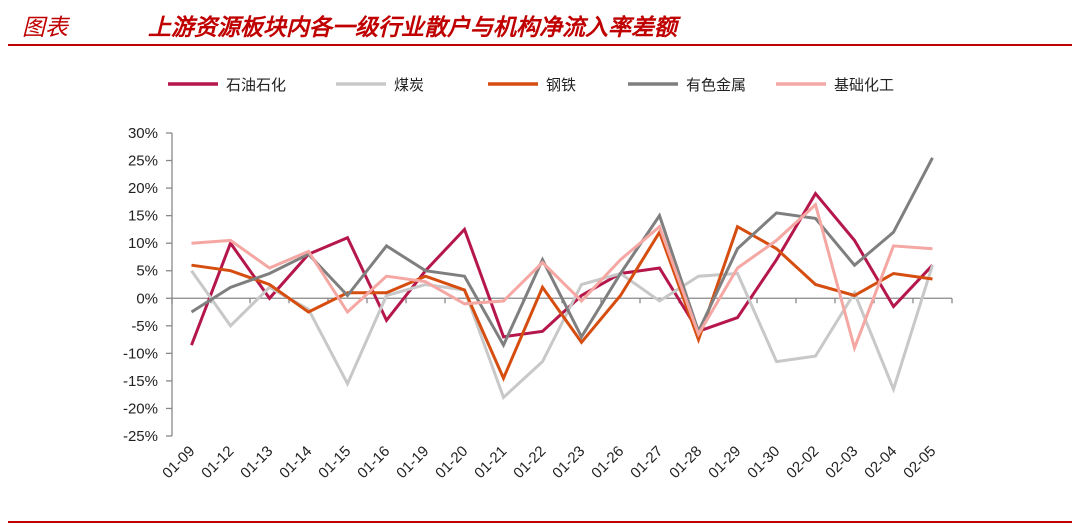 This screenshot has height=528, width=1080. What do you see at coordinates (540, 45) in the screenshot?
I see `header-rule` at bounding box center [540, 45].